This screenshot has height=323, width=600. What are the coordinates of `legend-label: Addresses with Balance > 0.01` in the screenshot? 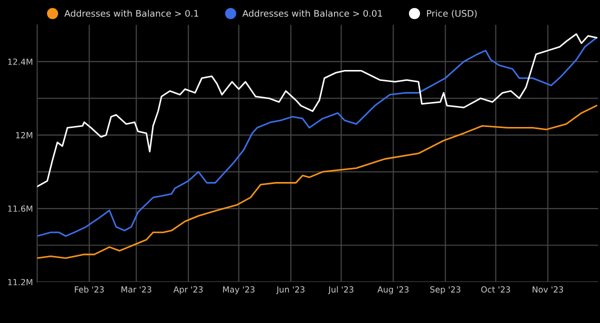 It's located at (312, 13).